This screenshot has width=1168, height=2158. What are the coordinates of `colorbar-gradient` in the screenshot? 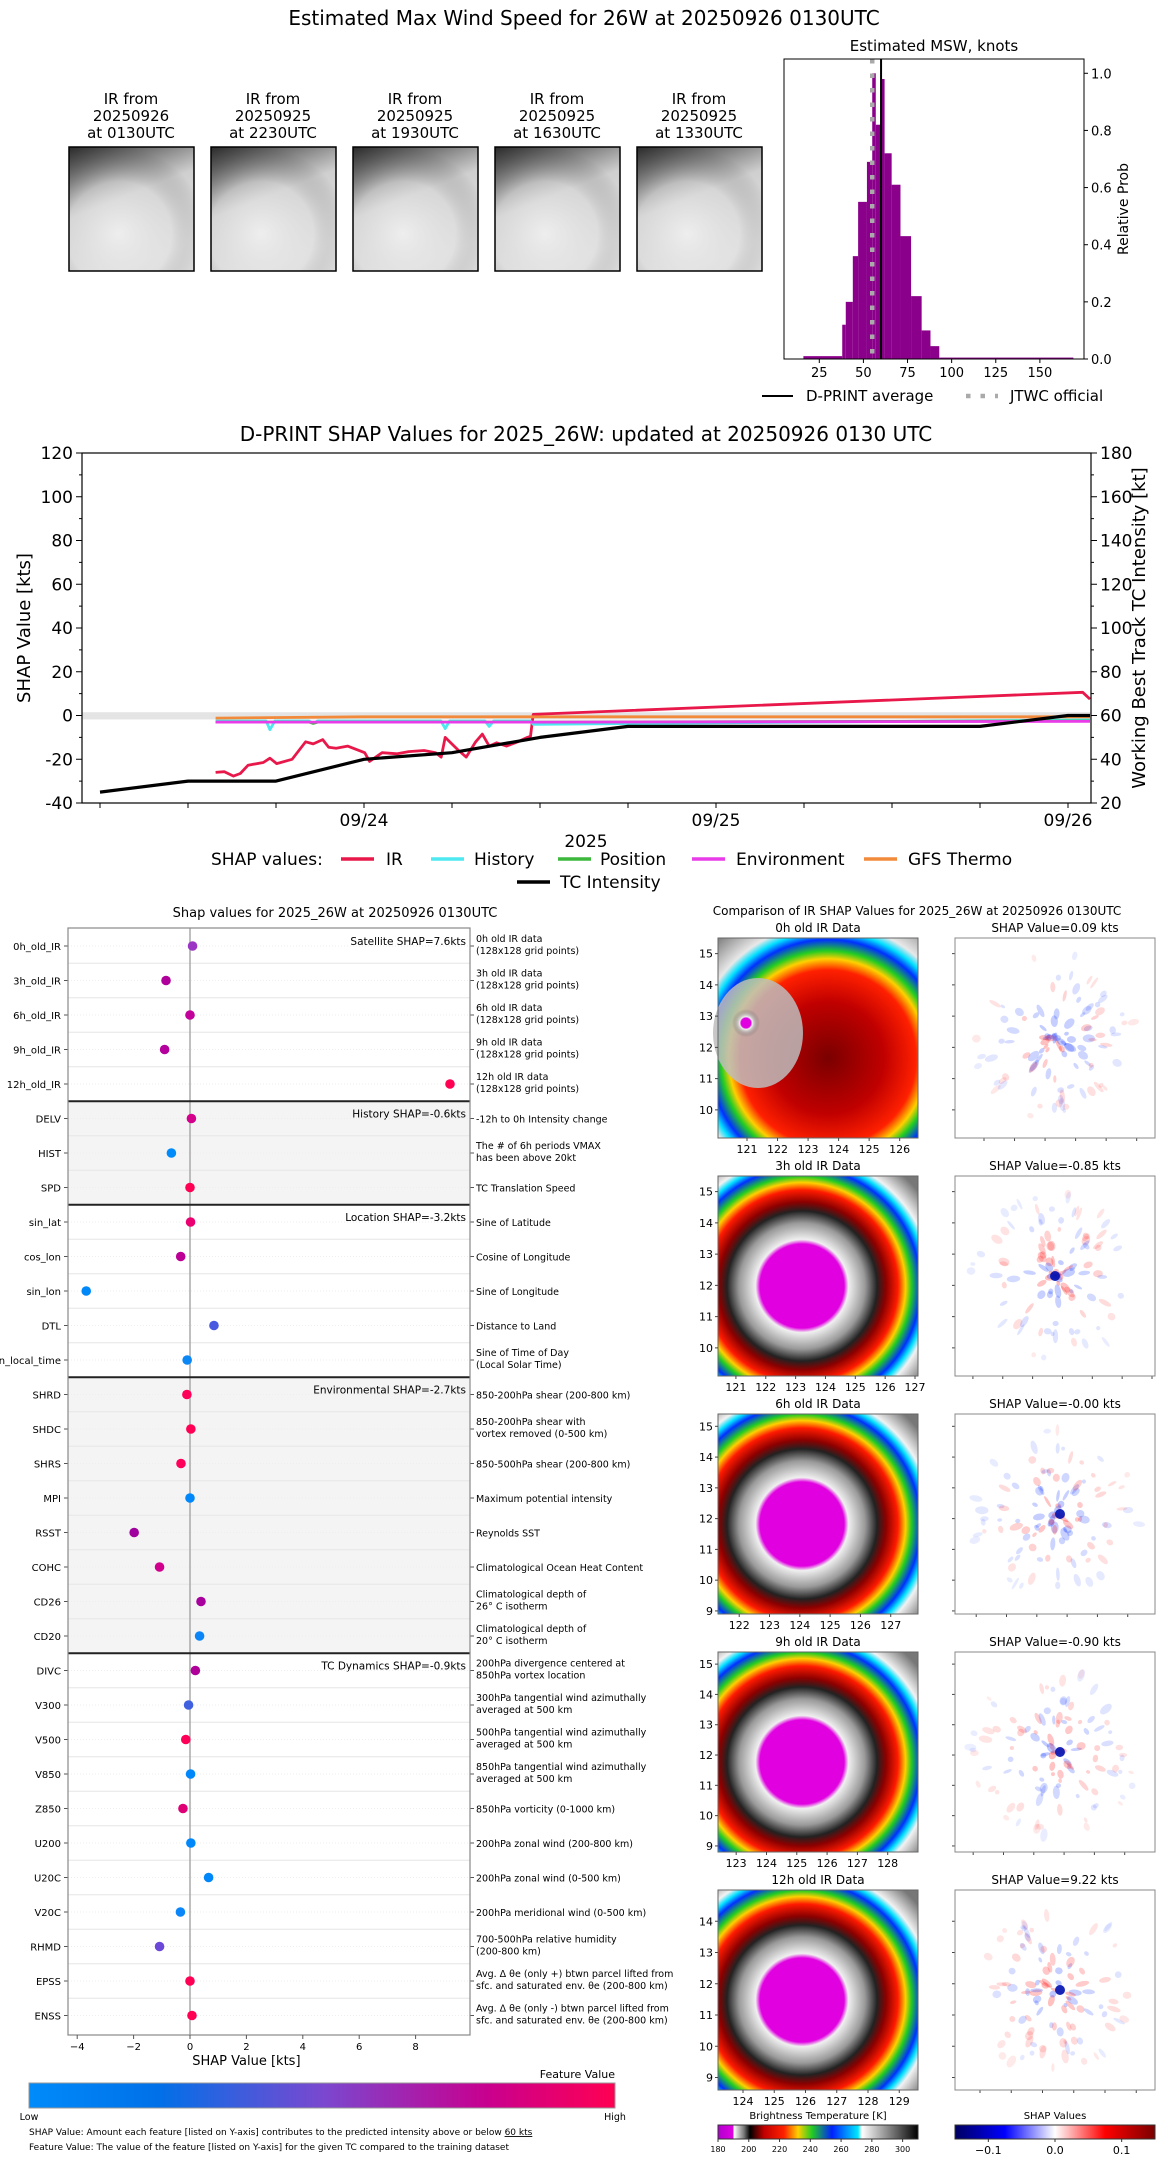 It's located at (1055, 2132).